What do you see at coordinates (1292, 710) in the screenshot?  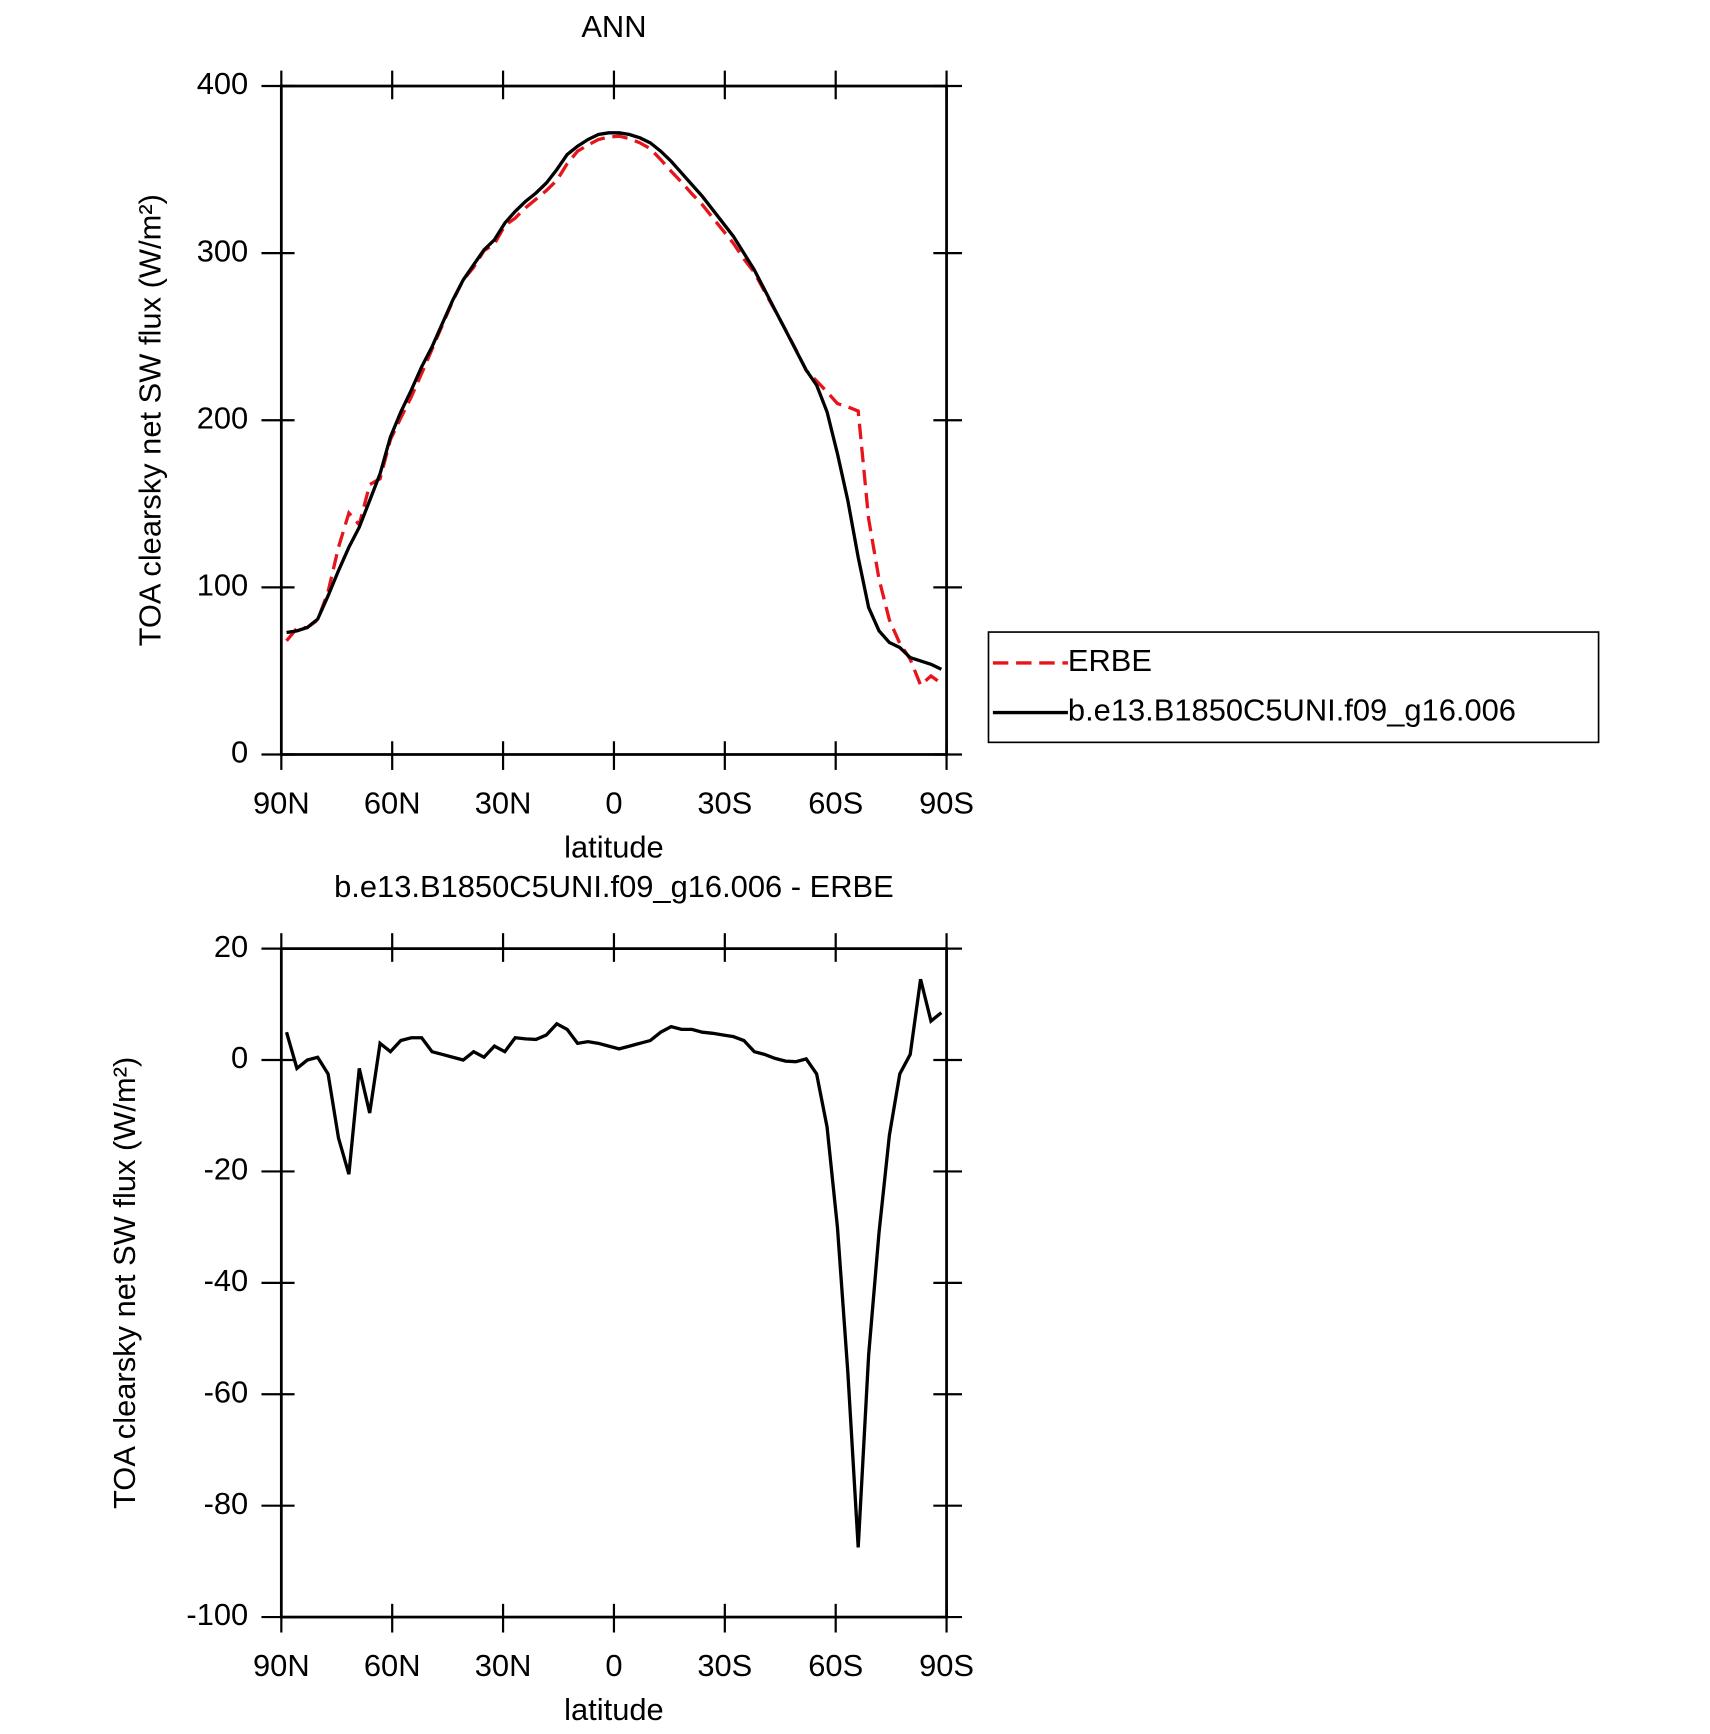 I see `legend-label: b.e13.B1850C5UNI.f09_g16.006` at bounding box center [1292, 710].